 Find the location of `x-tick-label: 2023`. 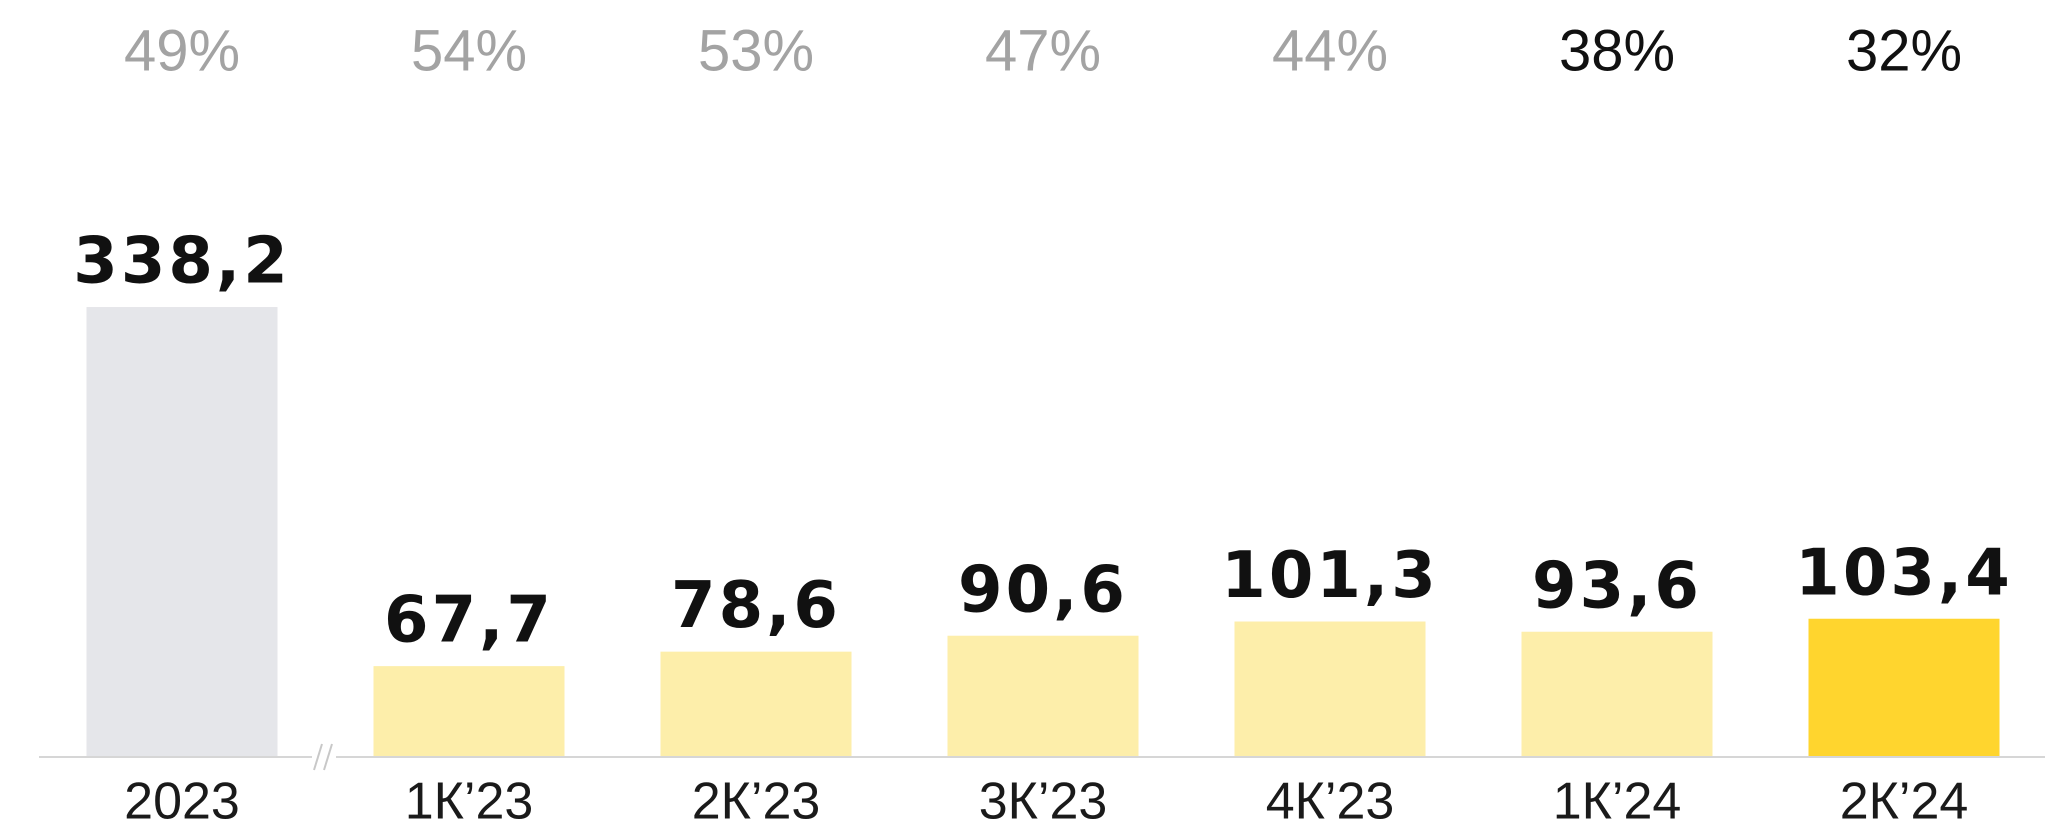

x-tick-label: 2023 is located at coordinates (182, 801).